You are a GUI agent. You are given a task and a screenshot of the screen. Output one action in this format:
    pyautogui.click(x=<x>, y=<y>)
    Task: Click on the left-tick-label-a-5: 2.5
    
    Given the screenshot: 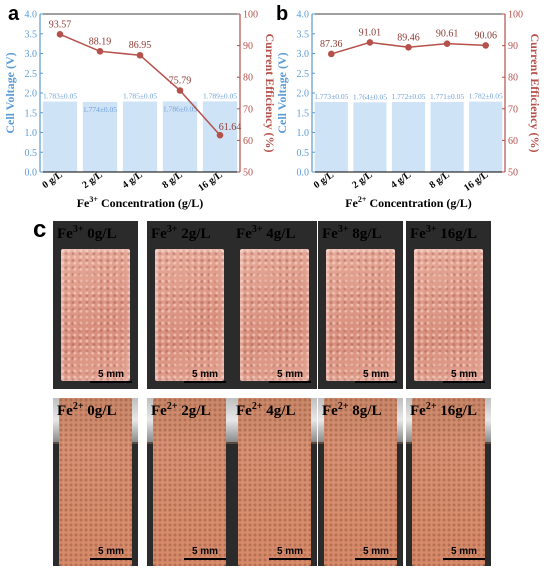 What is the action you would take?
    pyautogui.click(x=31, y=74)
    